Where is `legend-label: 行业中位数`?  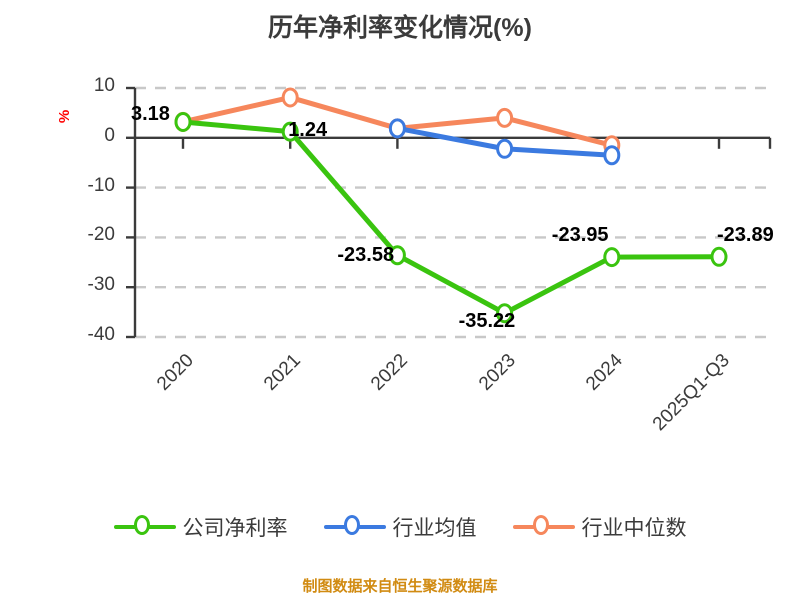 legend-label: 行业中位数 is located at coordinates (634, 528).